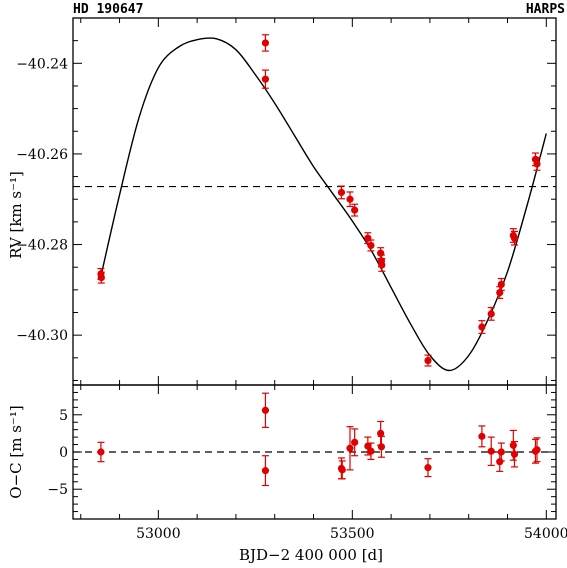 Image resolution: width=567 pixels, height=568 pixels. What do you see at coordinates (16, 451) in the screenshot?
I see `residual-axis-title: O−C [m s⁻¹]` at bounding box center [16, 451].